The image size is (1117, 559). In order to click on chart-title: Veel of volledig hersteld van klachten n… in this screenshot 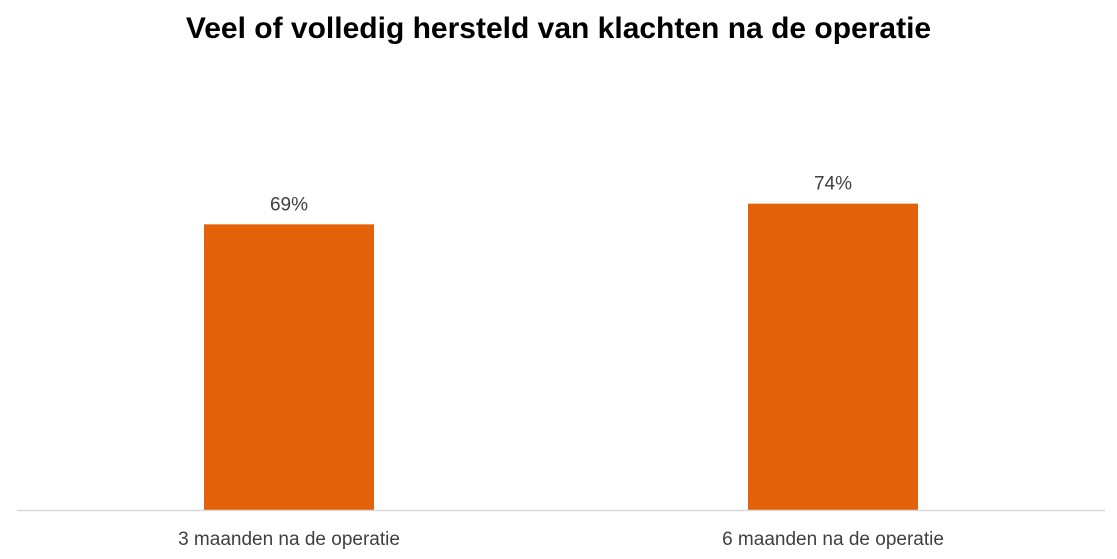, I will do `click(558, 28)`.